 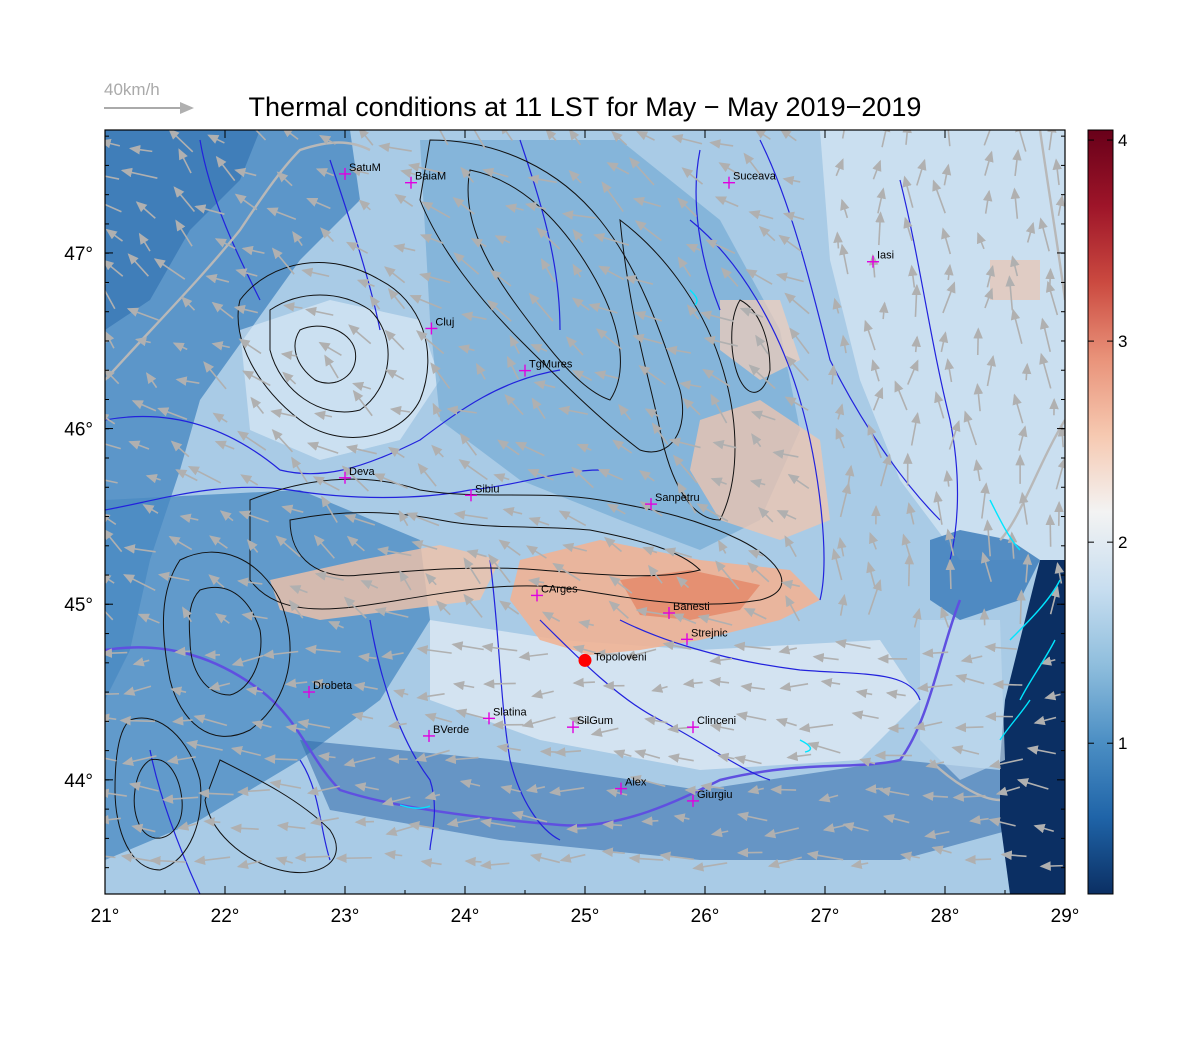 I want to click on city-marker: TgMures, so click(x=546, y=368).